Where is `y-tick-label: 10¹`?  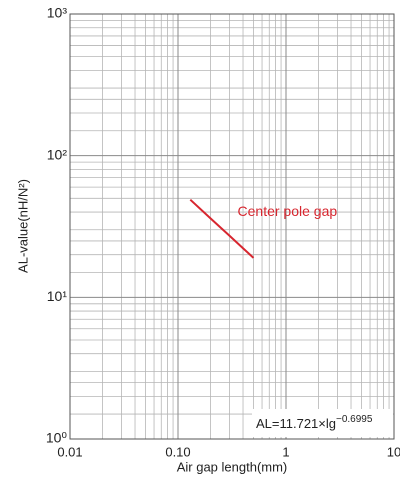
y-tick-label: 10¹ is located at coordinates (57, 296).